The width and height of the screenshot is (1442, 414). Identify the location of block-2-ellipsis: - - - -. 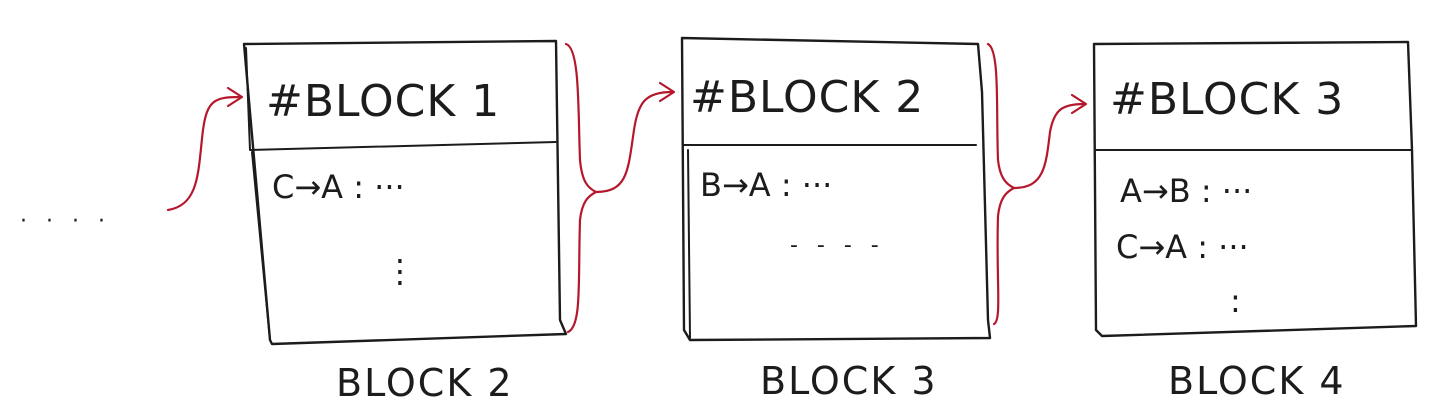
(837, 245).